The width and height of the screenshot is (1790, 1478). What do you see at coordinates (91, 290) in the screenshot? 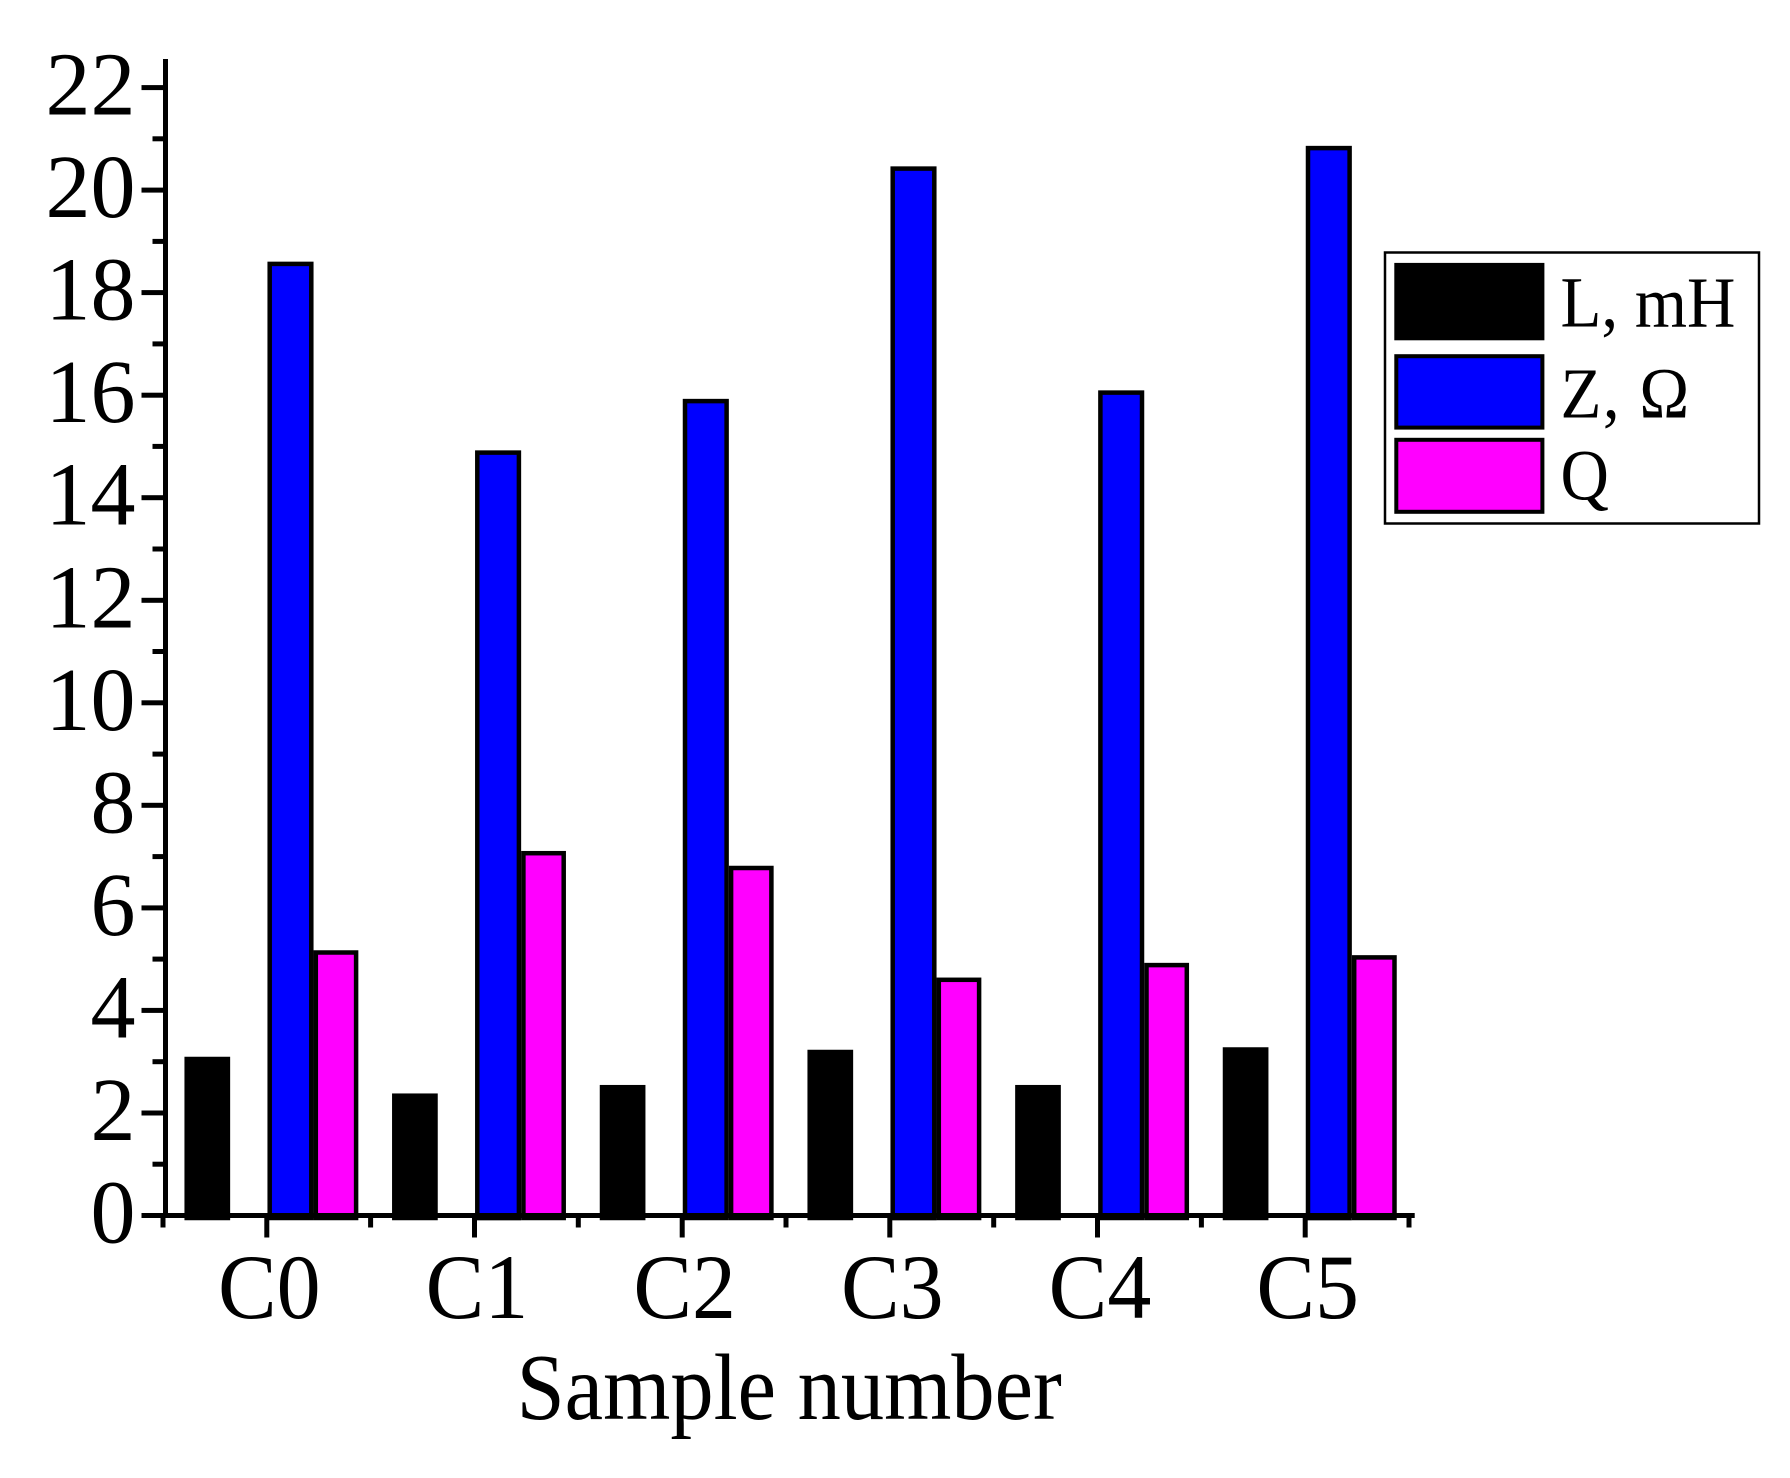
I see `svg-text: 18` at bounding box center [91, 290].